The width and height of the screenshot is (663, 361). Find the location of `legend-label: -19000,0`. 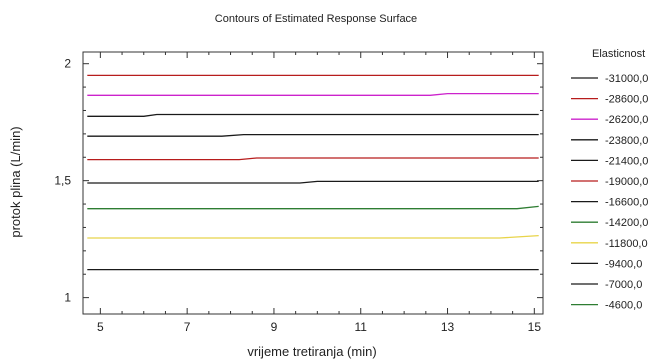

legend-label: -19000,0 is located at coordinates (626, 182).